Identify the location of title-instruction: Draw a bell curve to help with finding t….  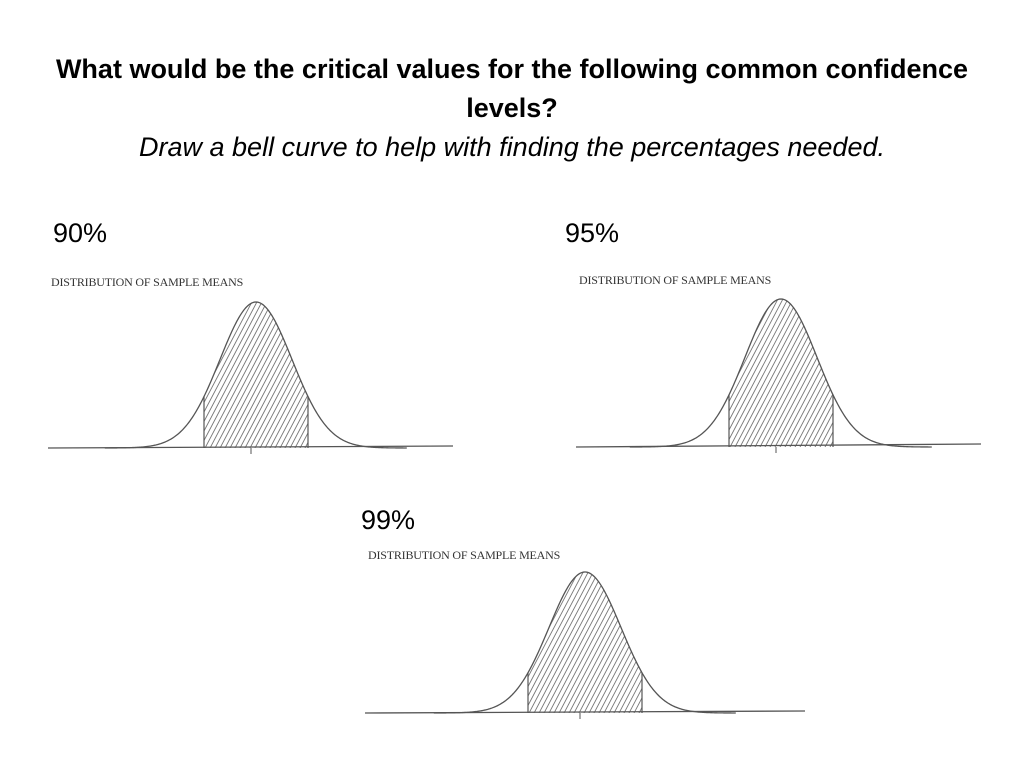
(512, 147).